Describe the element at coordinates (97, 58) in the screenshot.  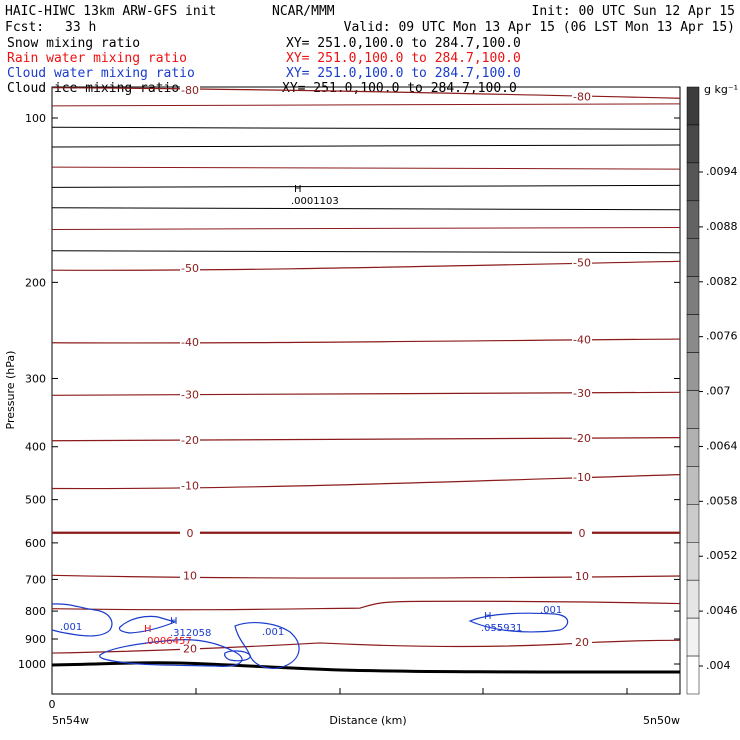
I see `field-name-rain: Rain water mixing ratio` at that location.